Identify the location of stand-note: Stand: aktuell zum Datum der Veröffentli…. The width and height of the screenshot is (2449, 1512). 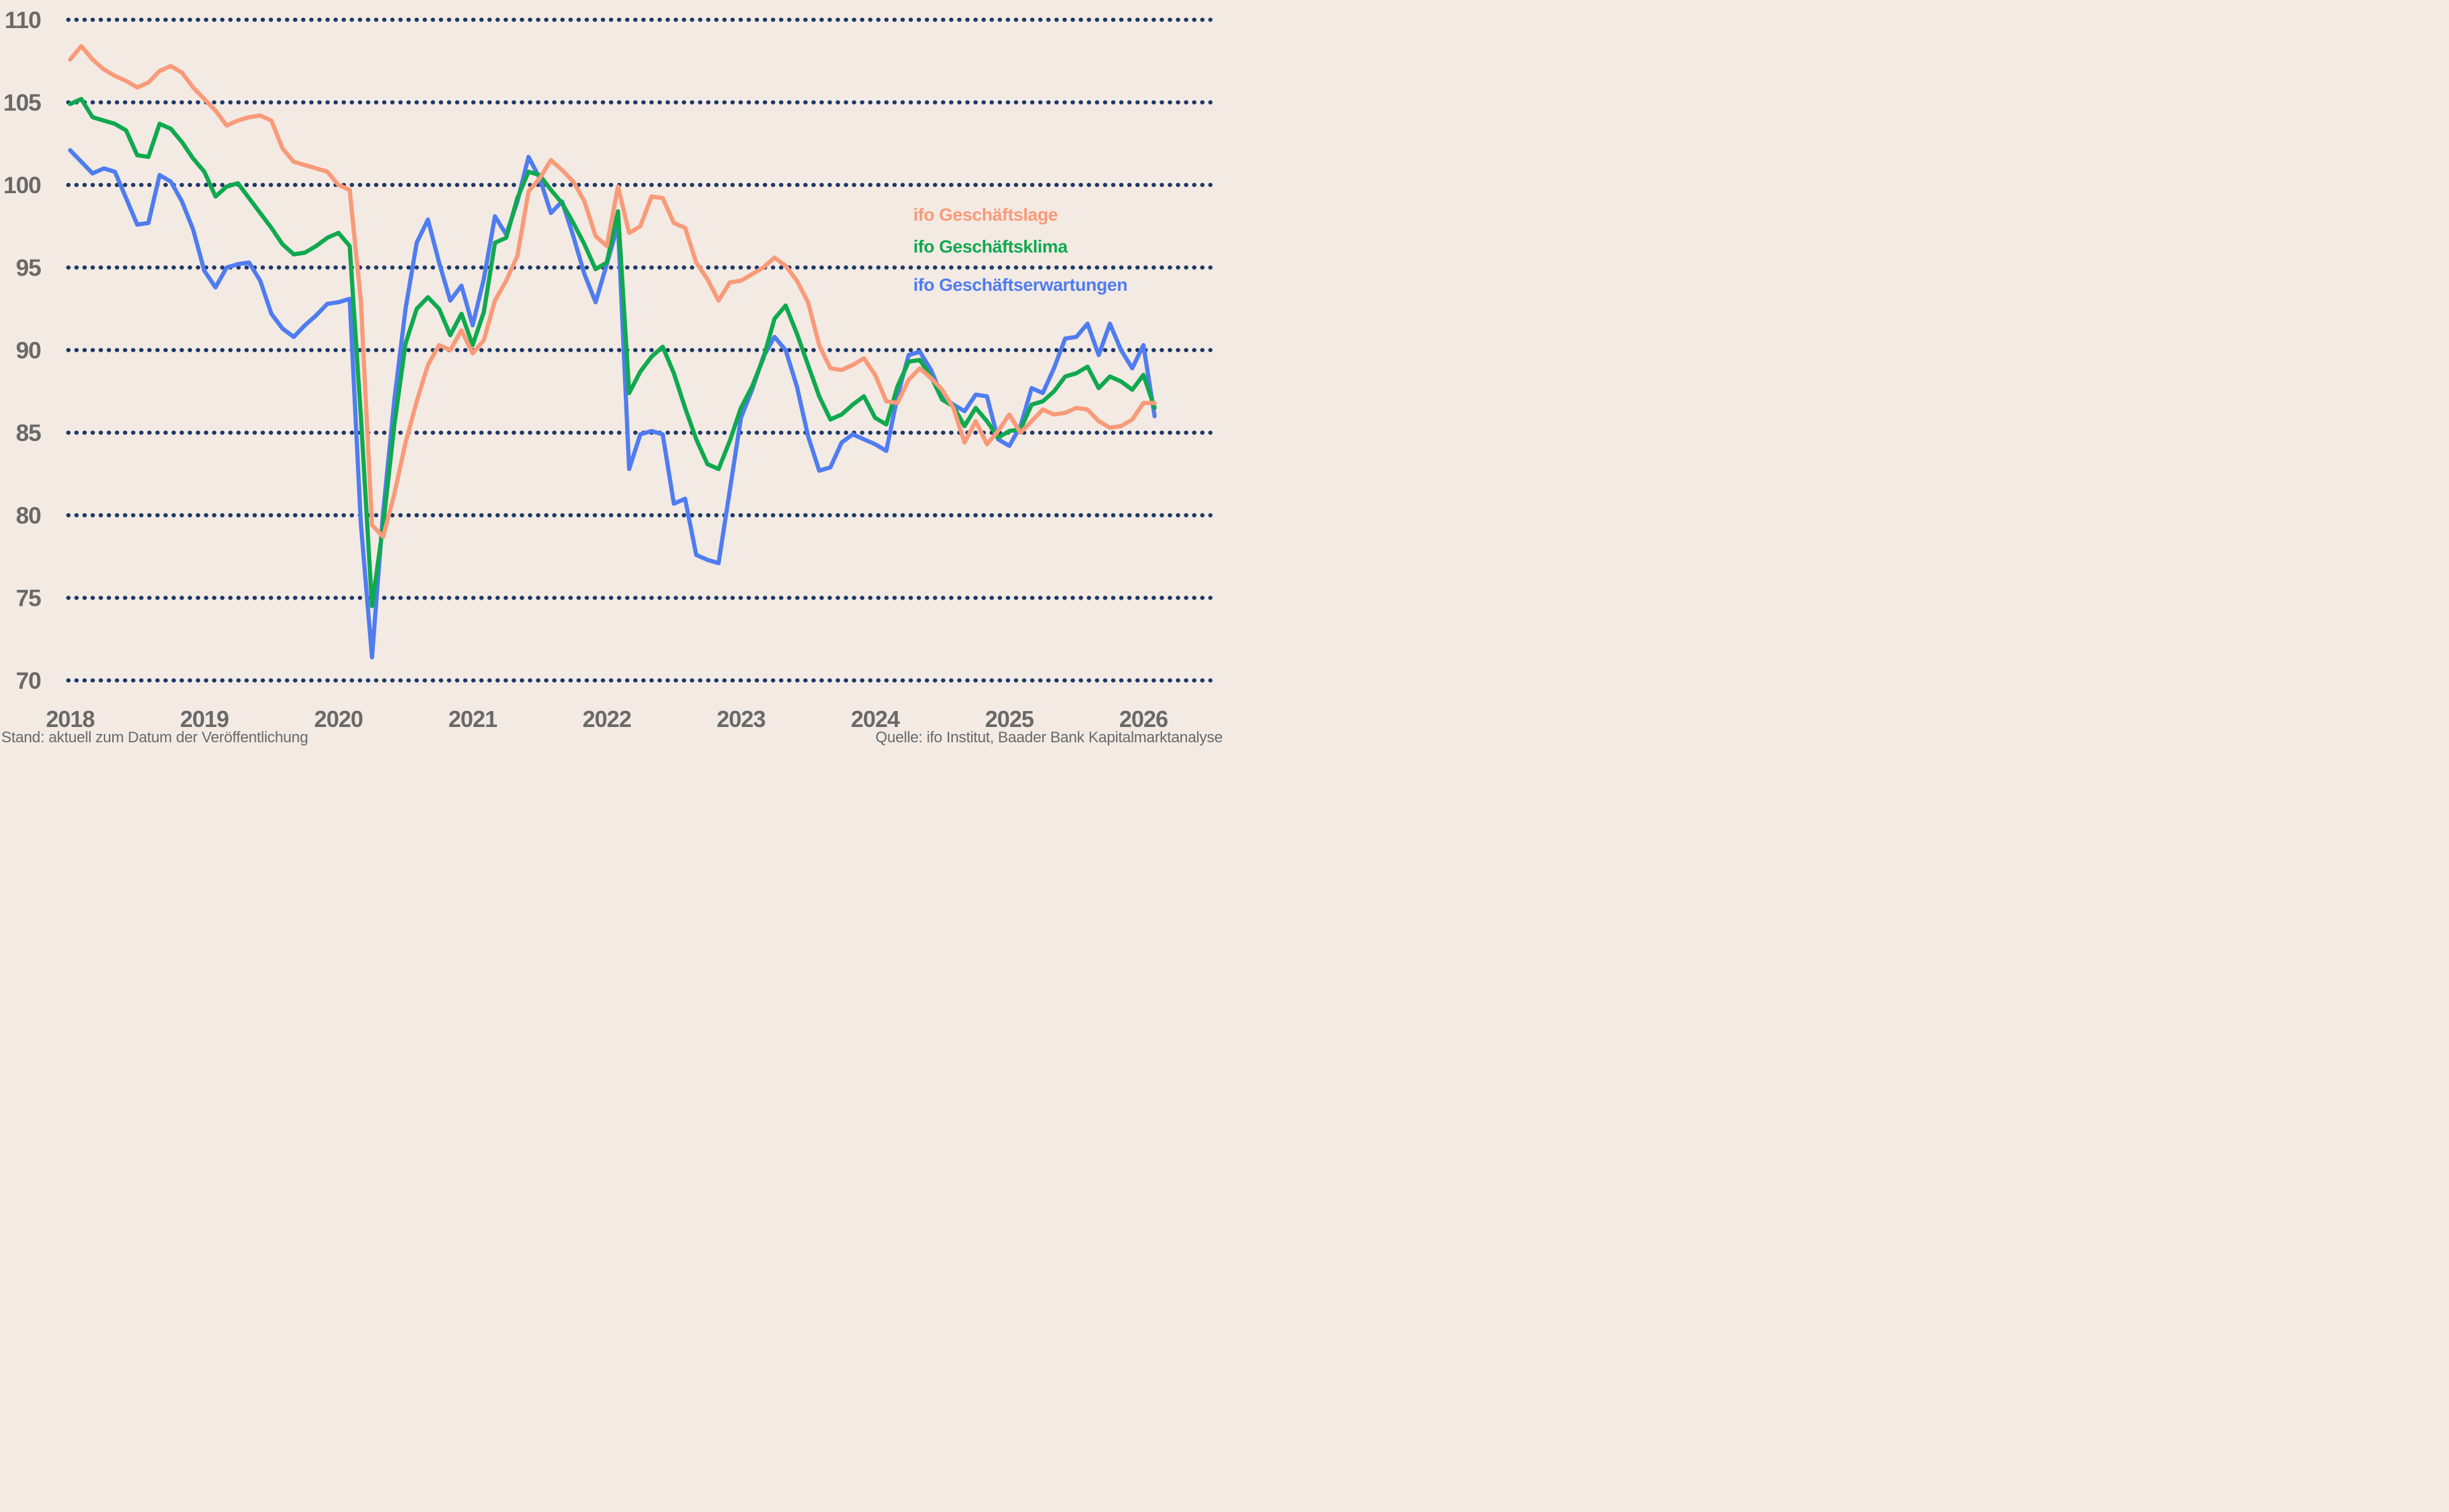
(155, 737).